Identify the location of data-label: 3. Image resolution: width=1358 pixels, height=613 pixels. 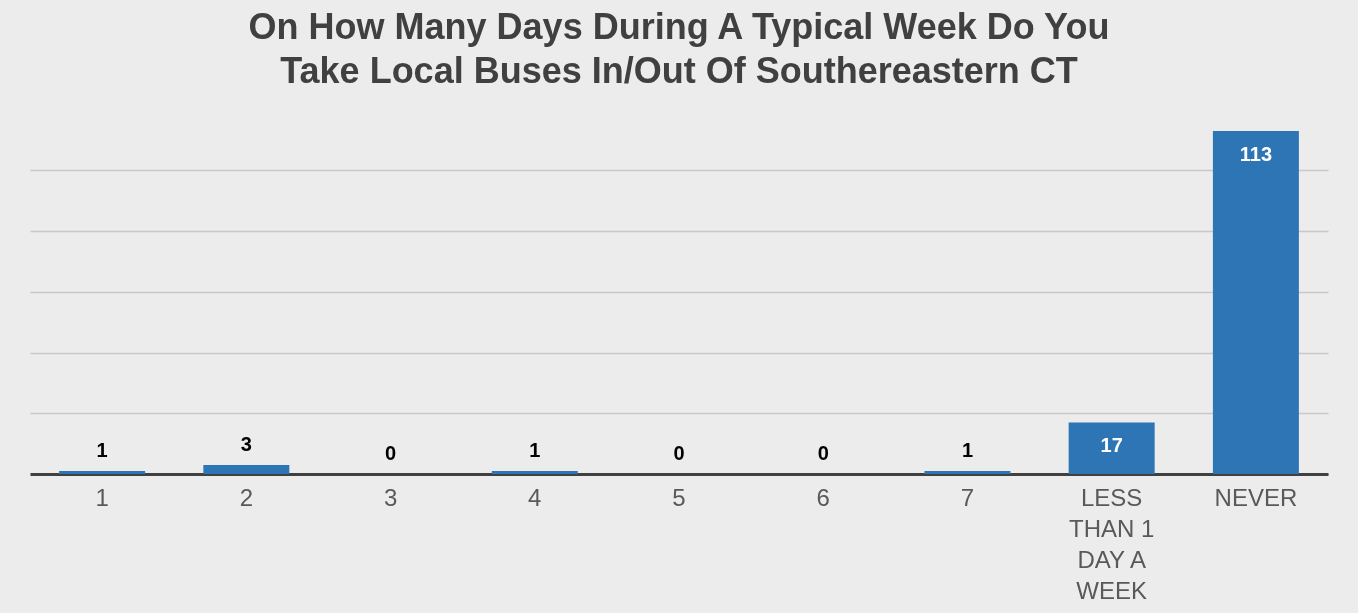
(246, 443).